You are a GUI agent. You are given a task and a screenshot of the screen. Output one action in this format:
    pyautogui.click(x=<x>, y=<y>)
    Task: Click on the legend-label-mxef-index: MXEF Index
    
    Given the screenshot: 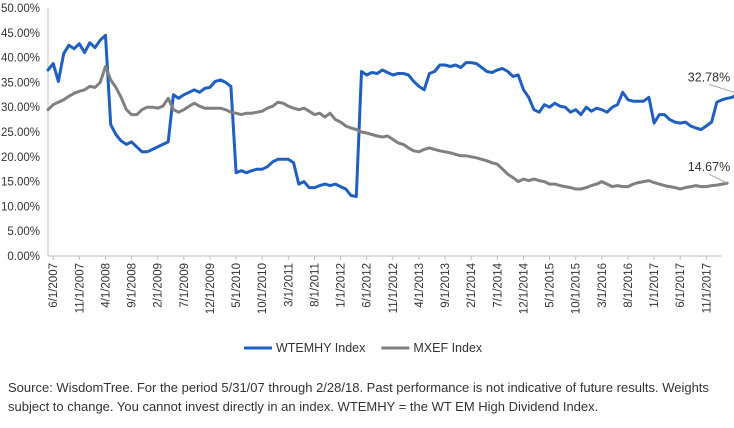 What is the action you would take?
    pyautogui.click(x=448, y=348)
    